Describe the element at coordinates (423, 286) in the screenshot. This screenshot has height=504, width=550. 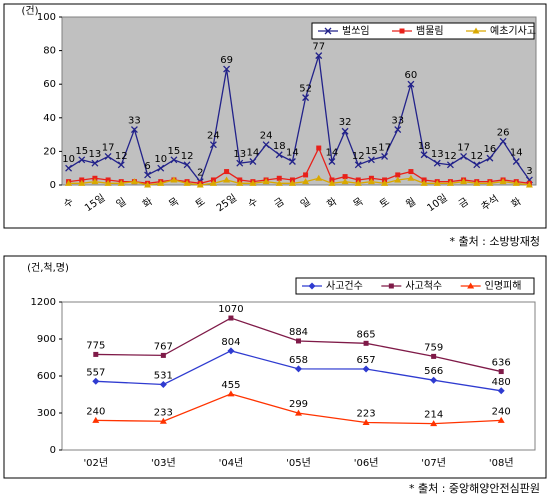
I see `legend-label: 사고척수` at that location.